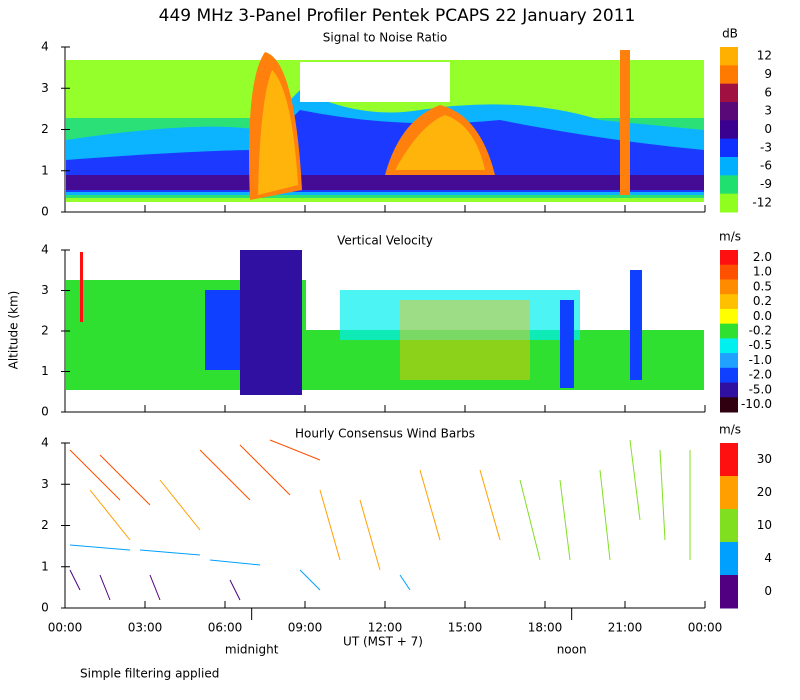 The image size is (800, 700). Describe the element at coordinates (385, 38) in the screenshot. I see `panel-title: Signal to Noise Ratio` at that location.